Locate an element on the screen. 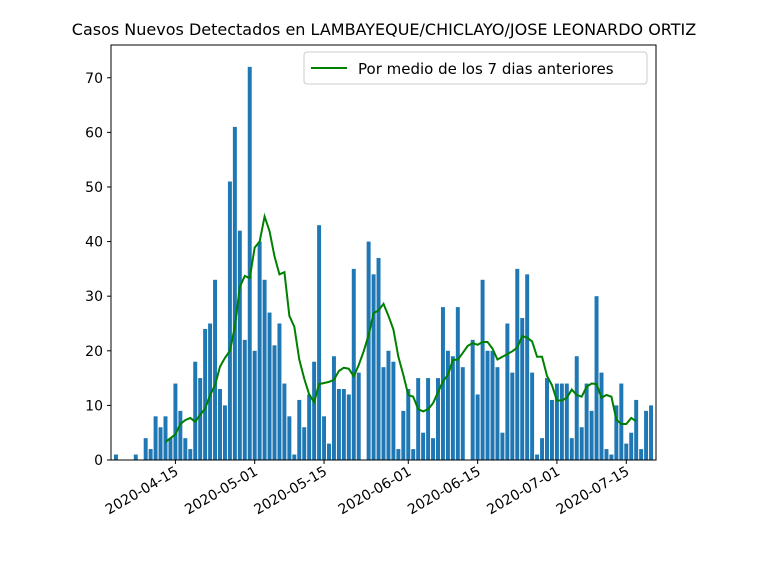 This screenshot has height=576, width=768. y-tick-label: 30 is located at coordinates (94, 297).